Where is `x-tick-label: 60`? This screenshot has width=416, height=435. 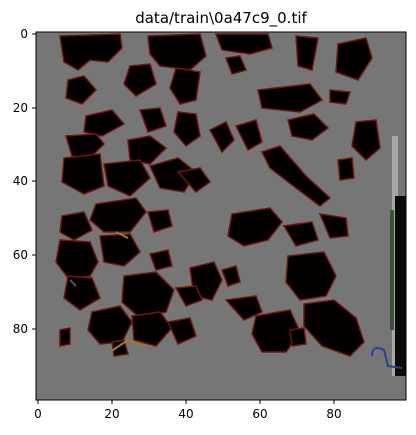
x-tick-label: 60 is located at coordinates (259, 414).